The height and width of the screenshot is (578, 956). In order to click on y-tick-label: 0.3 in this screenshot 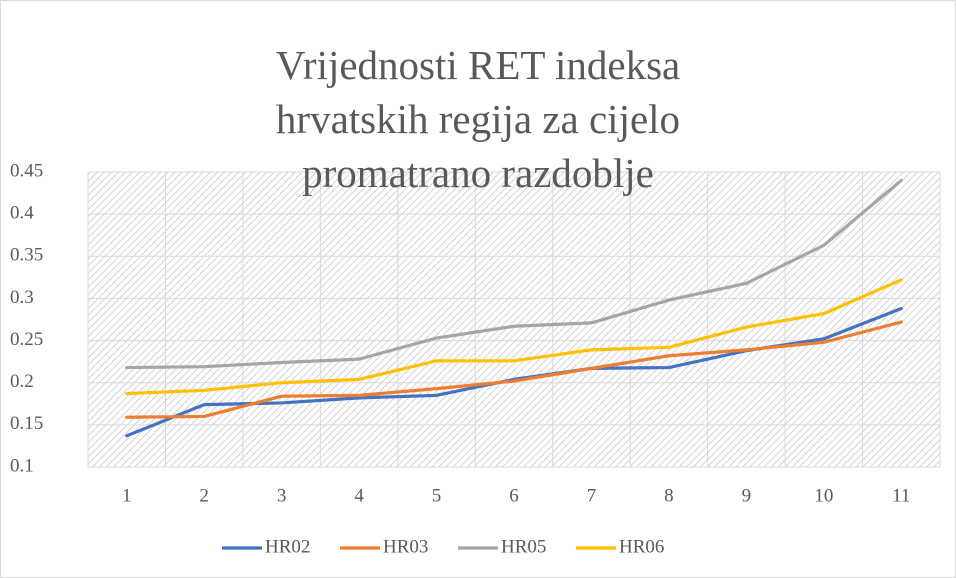, I will do `click(22, 297)`.